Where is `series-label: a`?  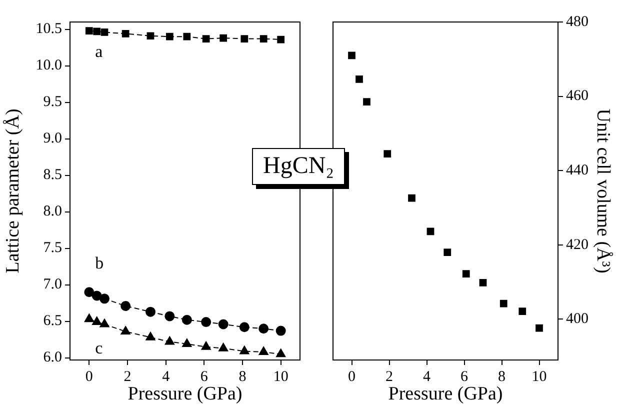 series-label: a is located at coordinates (99, 52).